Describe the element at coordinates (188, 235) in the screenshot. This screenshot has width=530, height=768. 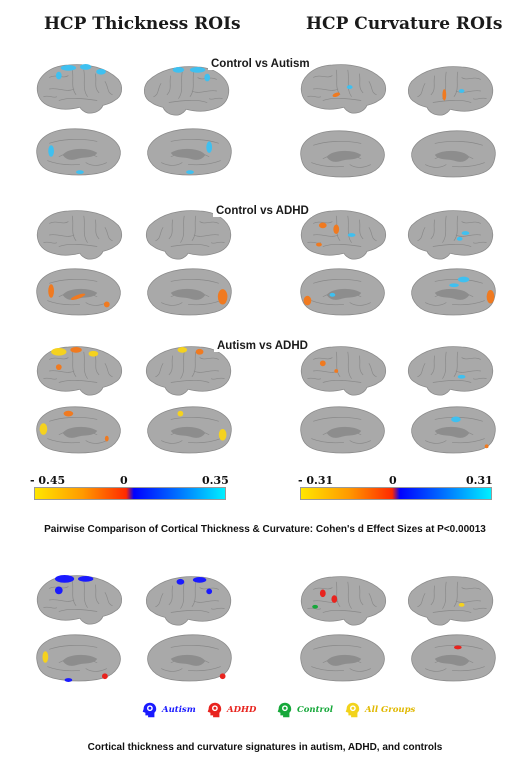
I see `brain-thick-ch-lat-r` at that location.